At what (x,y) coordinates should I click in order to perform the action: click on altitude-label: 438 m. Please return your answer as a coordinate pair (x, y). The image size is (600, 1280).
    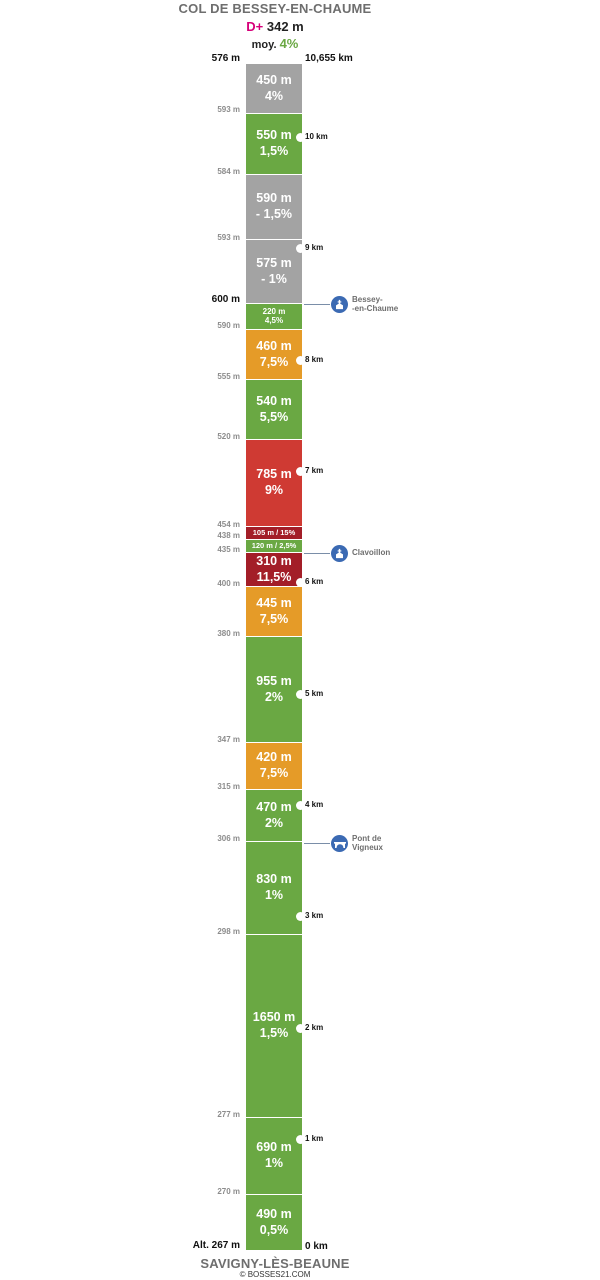
    Looking at the image, I should click on (228, 535).